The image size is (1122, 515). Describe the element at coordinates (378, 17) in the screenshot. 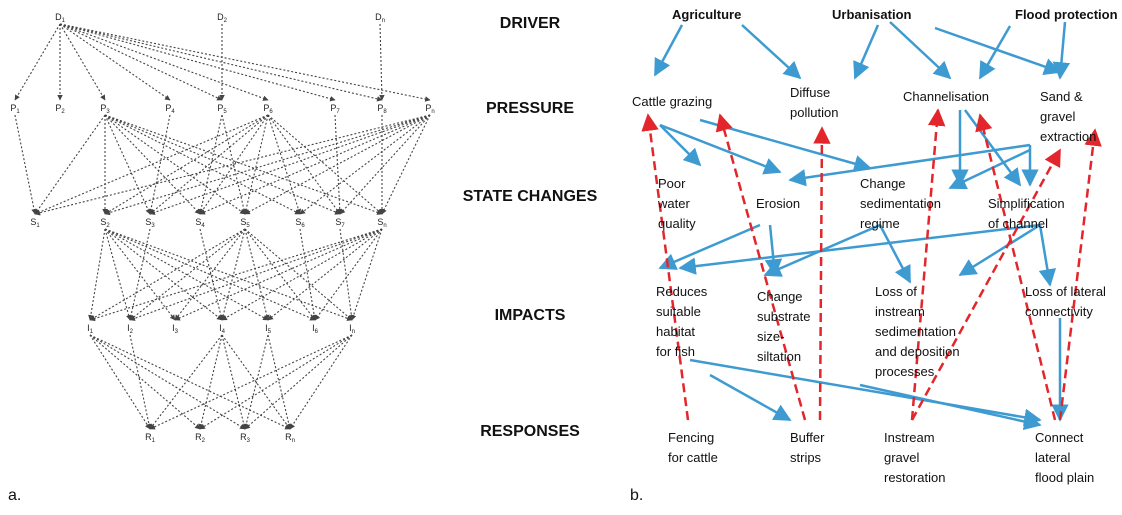

I see `node-a-base: D` at that location.